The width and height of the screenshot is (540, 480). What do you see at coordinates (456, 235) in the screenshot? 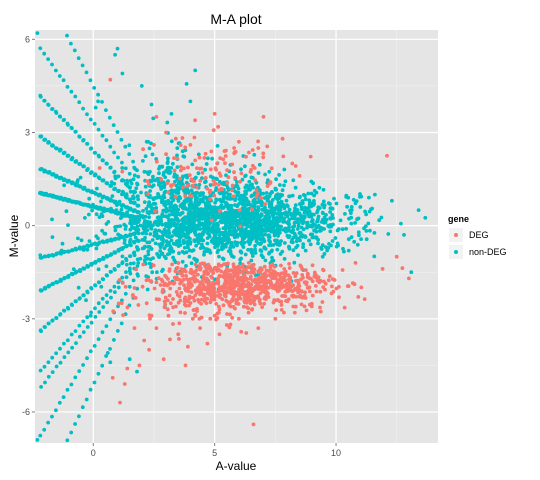
I see `legend-marker-deg` at bounding box center [456, 235].